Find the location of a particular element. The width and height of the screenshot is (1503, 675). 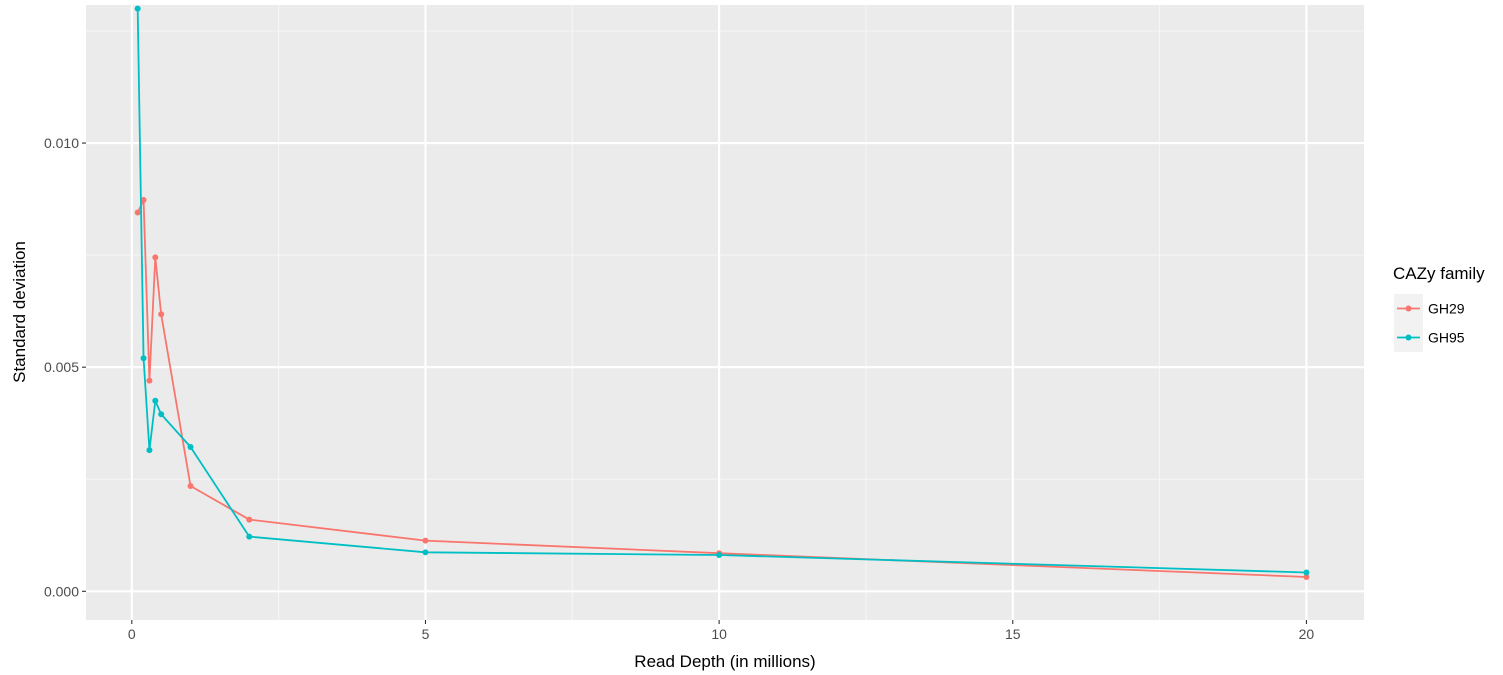

y-tick-label: 0.010 is located at coordinates (61, 143).